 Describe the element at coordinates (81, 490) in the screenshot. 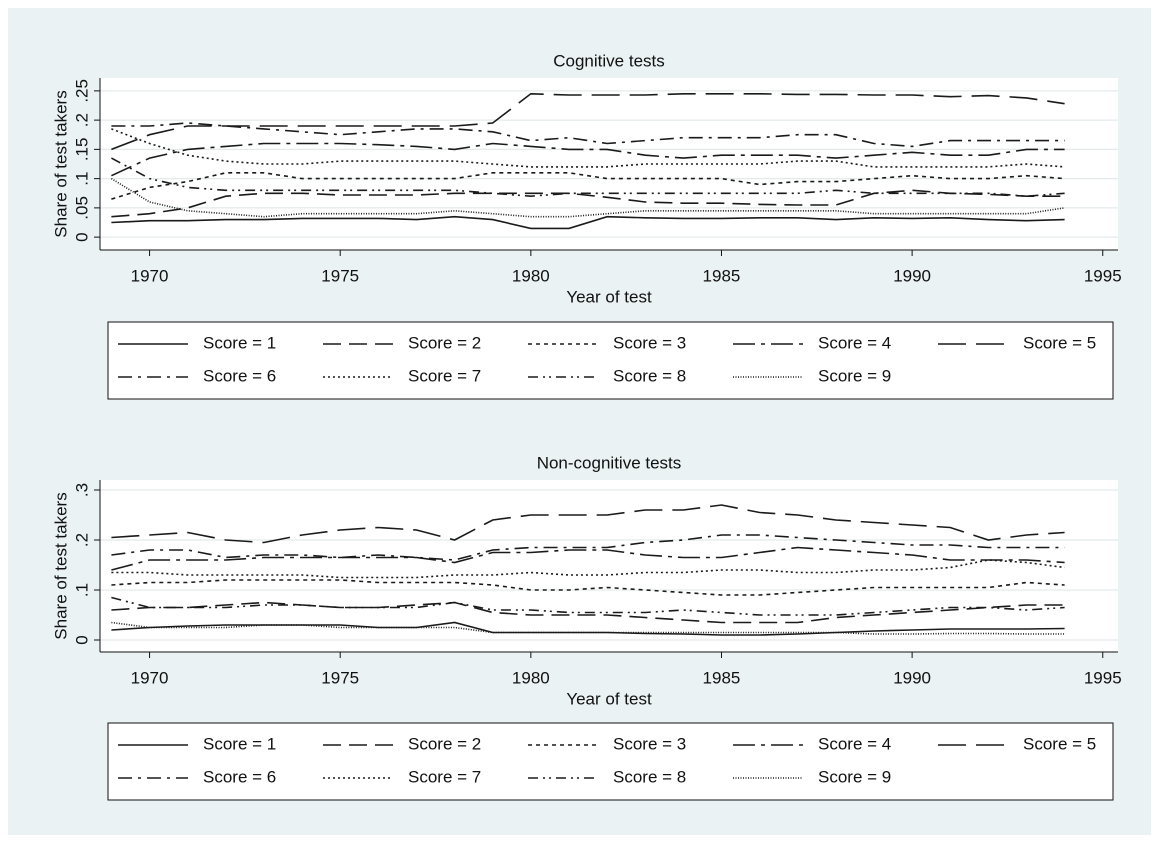

I see `y-tick-label: .3` at that location.